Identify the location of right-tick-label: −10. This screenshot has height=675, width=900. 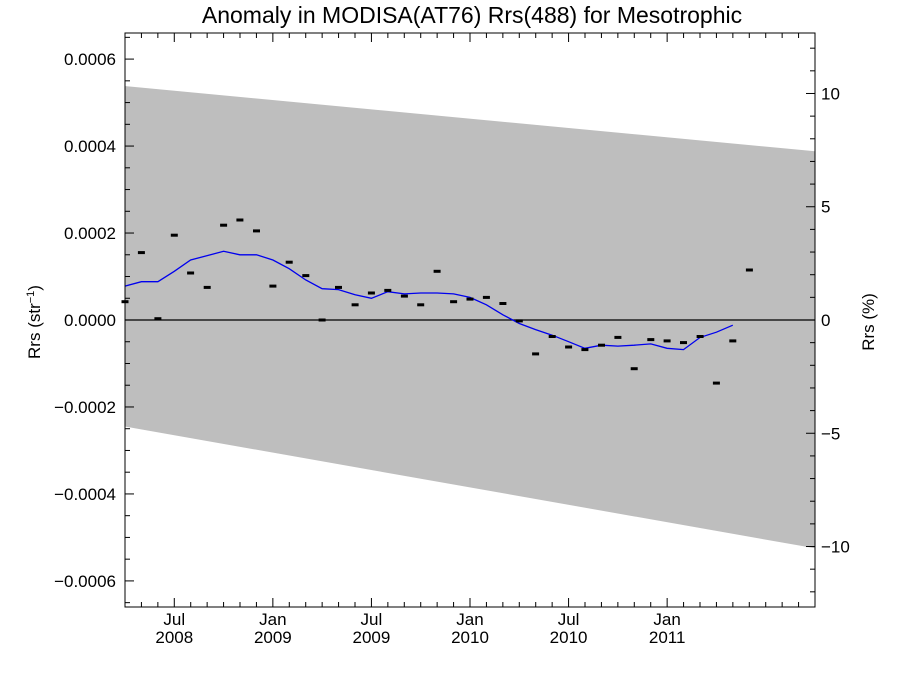
(835, 547).